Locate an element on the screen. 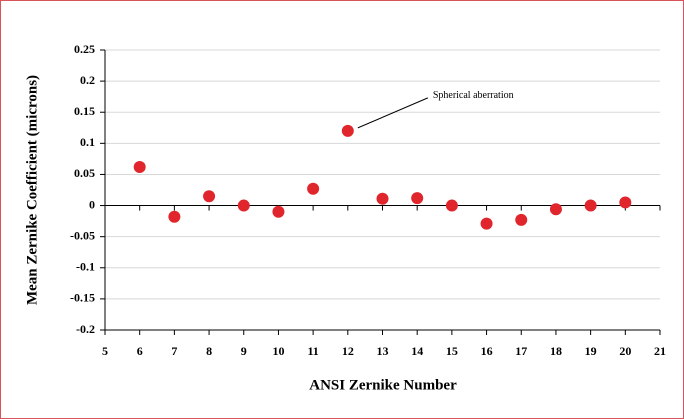 The width and height of the screenshot is (684, 419). x-tick-label: 17 is located at coordinates (521, 351).